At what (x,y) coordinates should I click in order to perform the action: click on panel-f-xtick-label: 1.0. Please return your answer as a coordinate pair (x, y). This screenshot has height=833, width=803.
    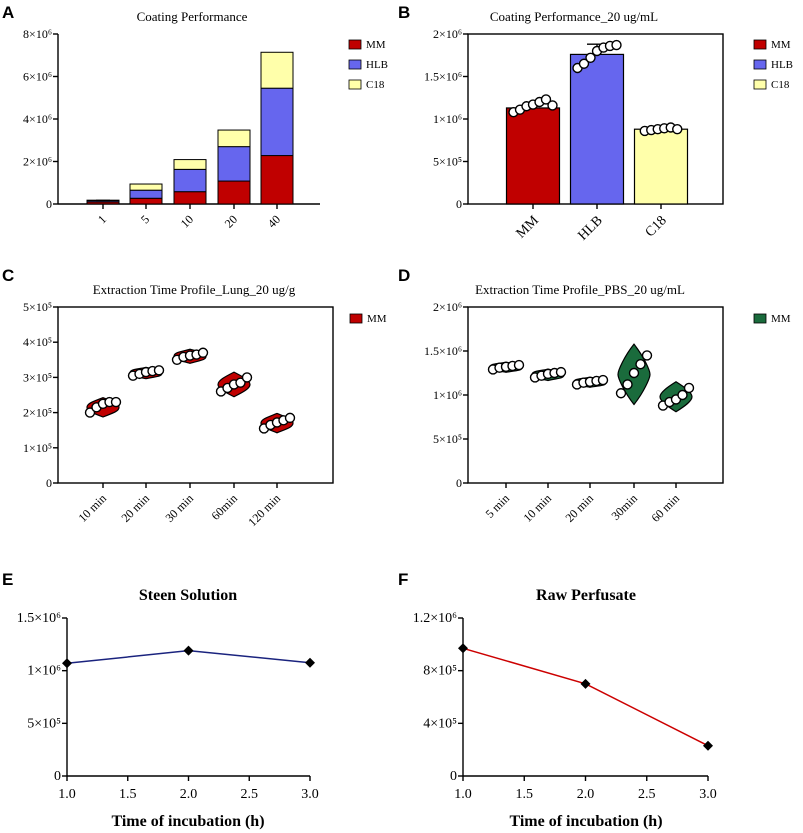
    Looking at the image, I should click on (463, 794).